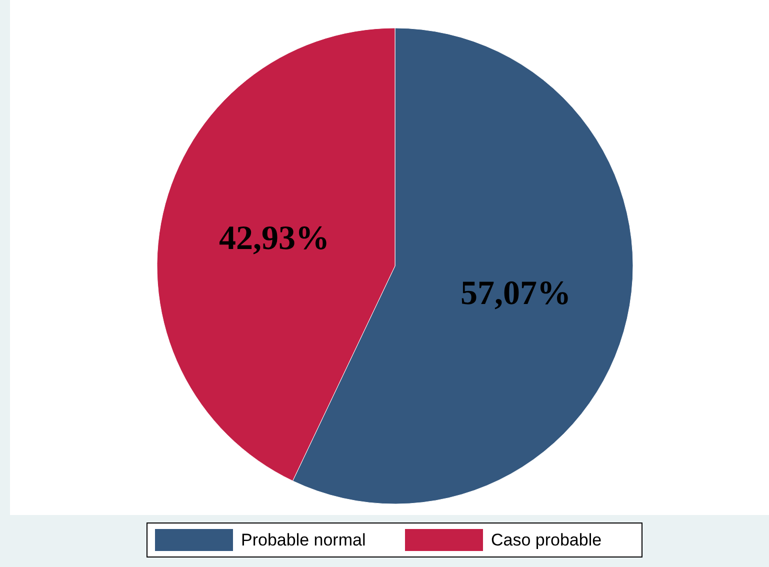 The image size is (769, 567). Describe the element at coordinates (274, 239) in the screenshot. I see `data-label: 42,93%` at that location.